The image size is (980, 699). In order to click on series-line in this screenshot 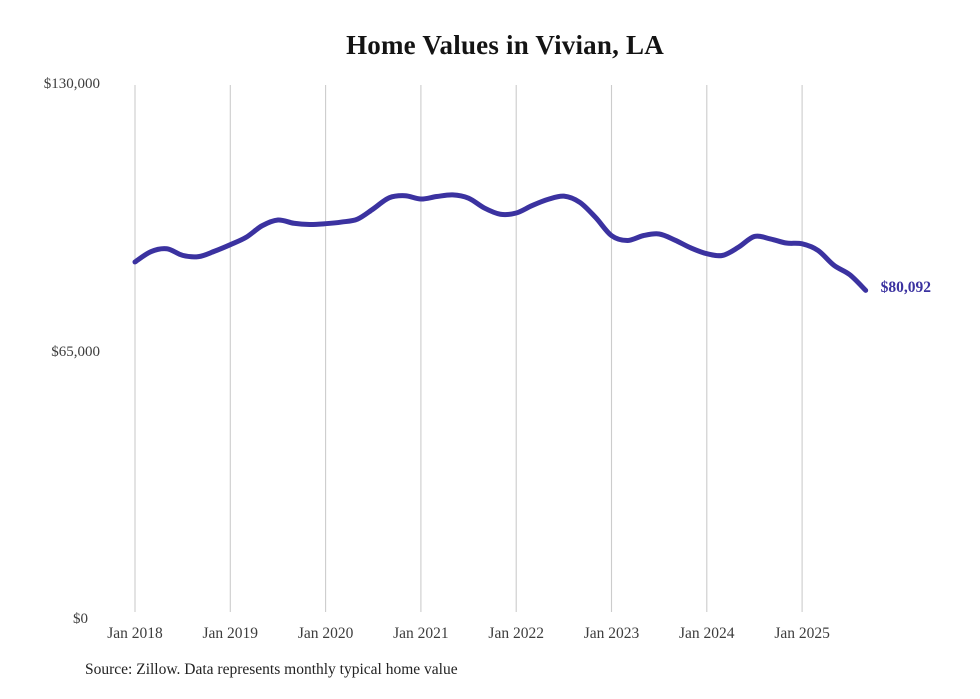, I will do `click(500, 242)`.